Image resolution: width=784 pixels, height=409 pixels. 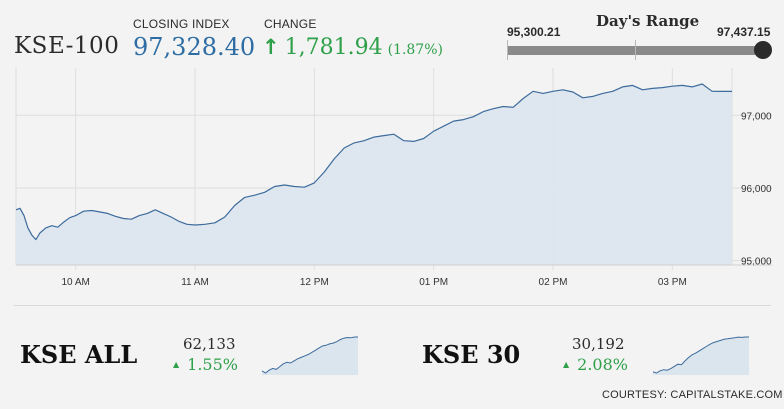 I want to click on x-tick-label: 12 PM, so click(x=314, y=282).